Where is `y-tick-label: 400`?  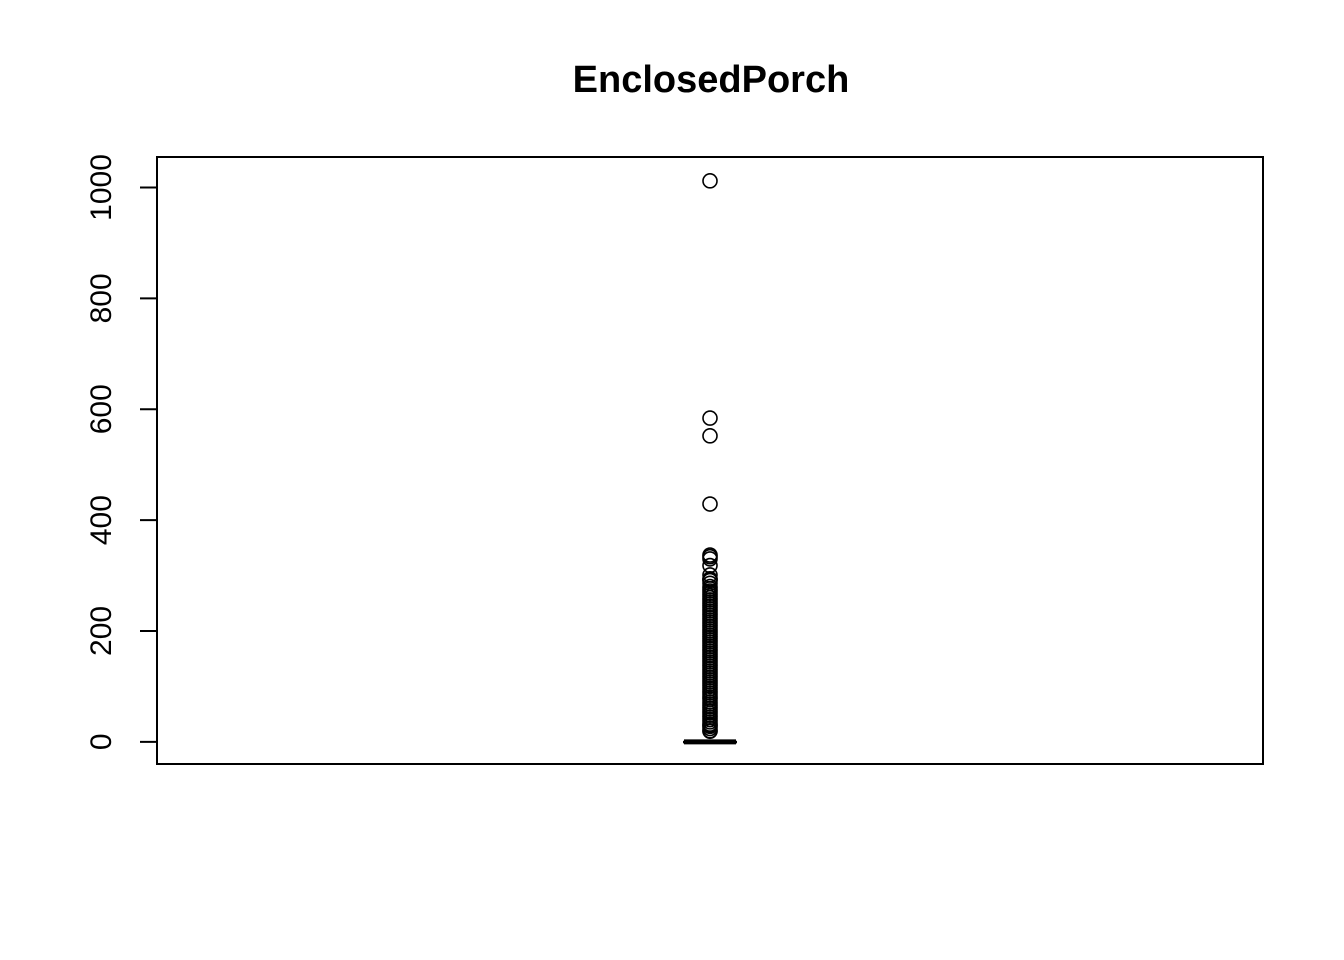
y-tick-label: 400 is located at coordinates (101, 520).